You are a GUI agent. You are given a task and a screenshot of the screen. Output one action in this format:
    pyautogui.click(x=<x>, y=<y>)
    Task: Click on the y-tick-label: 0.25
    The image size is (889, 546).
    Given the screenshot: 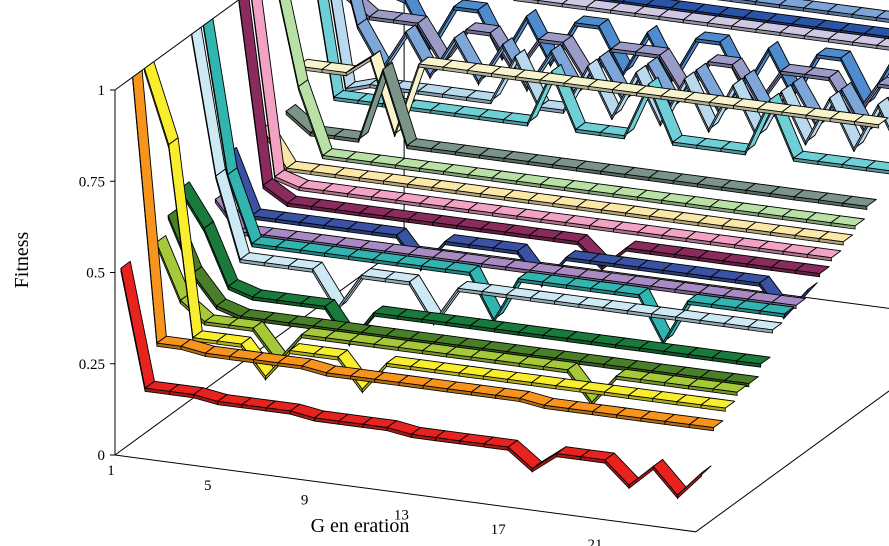 What is the action you would take?
    pyautogui.click(x=92, y=365)
    